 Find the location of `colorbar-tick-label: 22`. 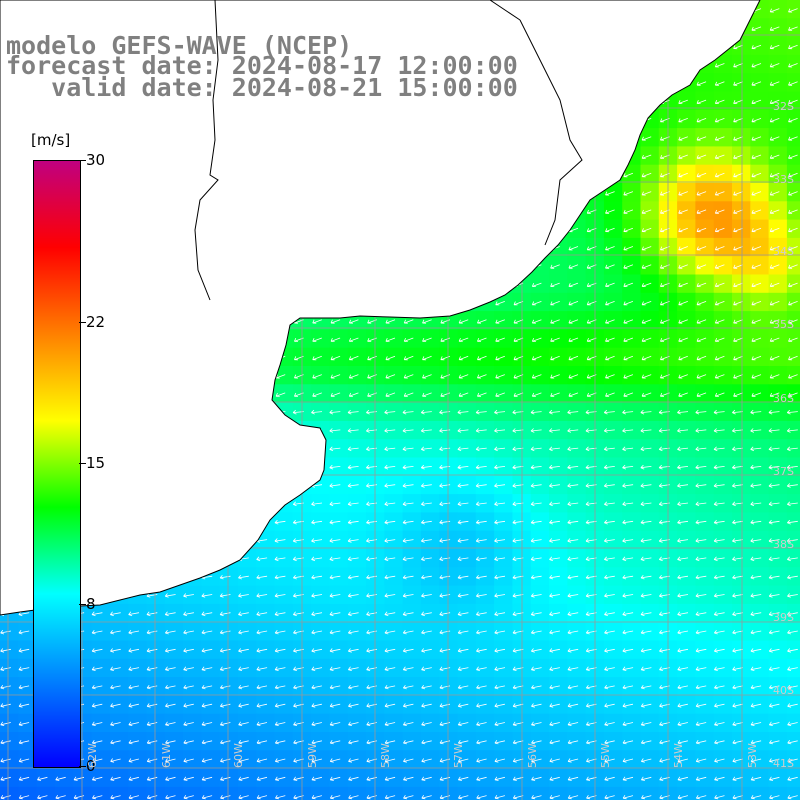

colorbar-tick-label: 22 is located at coordinates (96, 321).